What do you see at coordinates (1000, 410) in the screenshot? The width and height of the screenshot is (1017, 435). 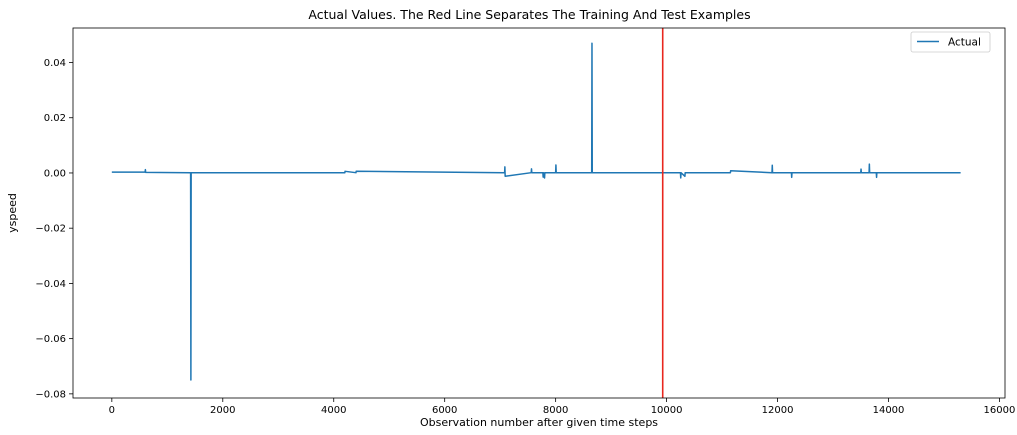 I see `x-tick-label: 16000` at bounding box center [1000, 410].